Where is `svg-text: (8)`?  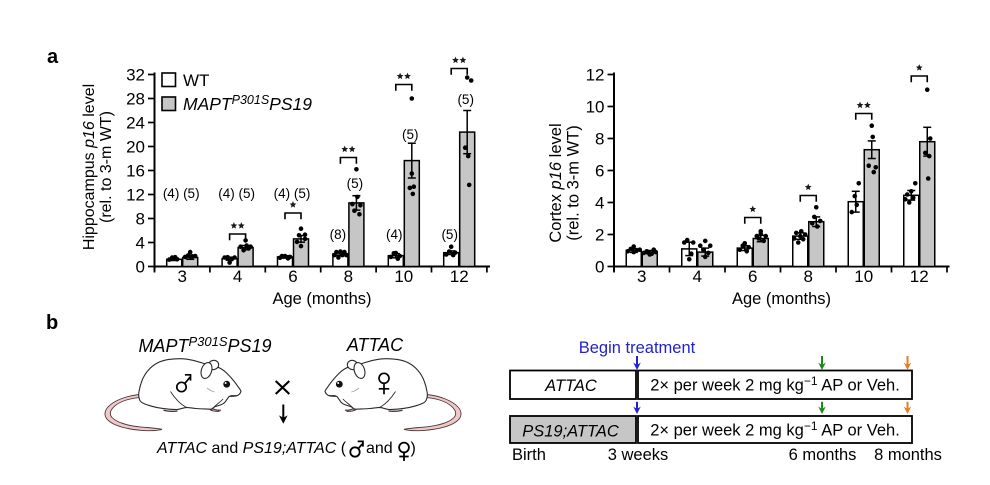 svg-text: (8) is located at coordinates (338, 234).